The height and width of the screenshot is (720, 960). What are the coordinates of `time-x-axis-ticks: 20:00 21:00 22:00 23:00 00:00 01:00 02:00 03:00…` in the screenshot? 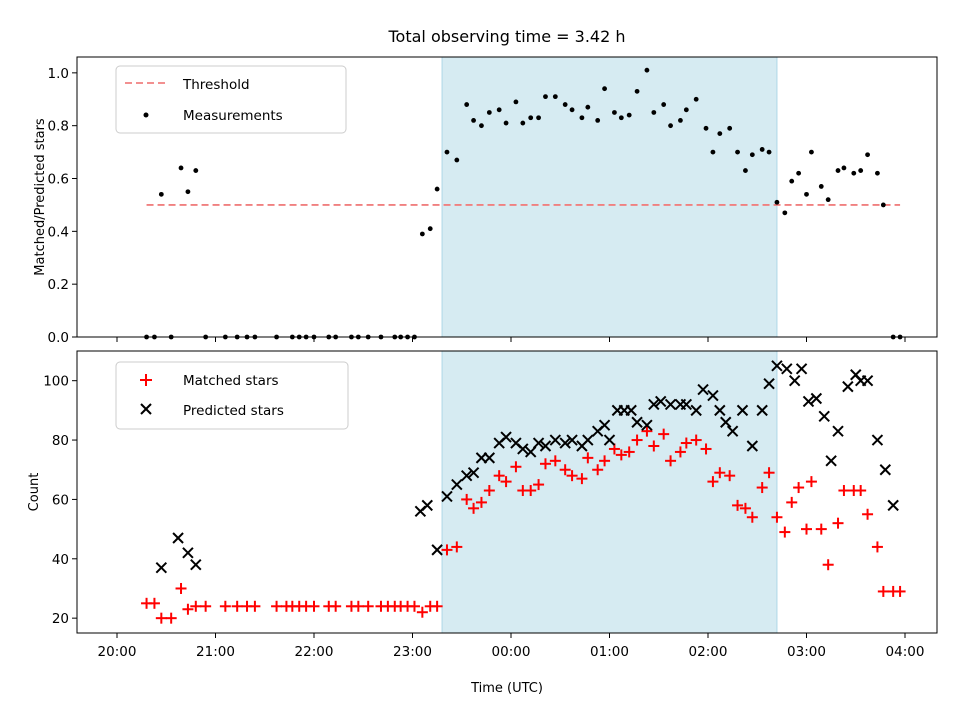 It's located at (511, 646).